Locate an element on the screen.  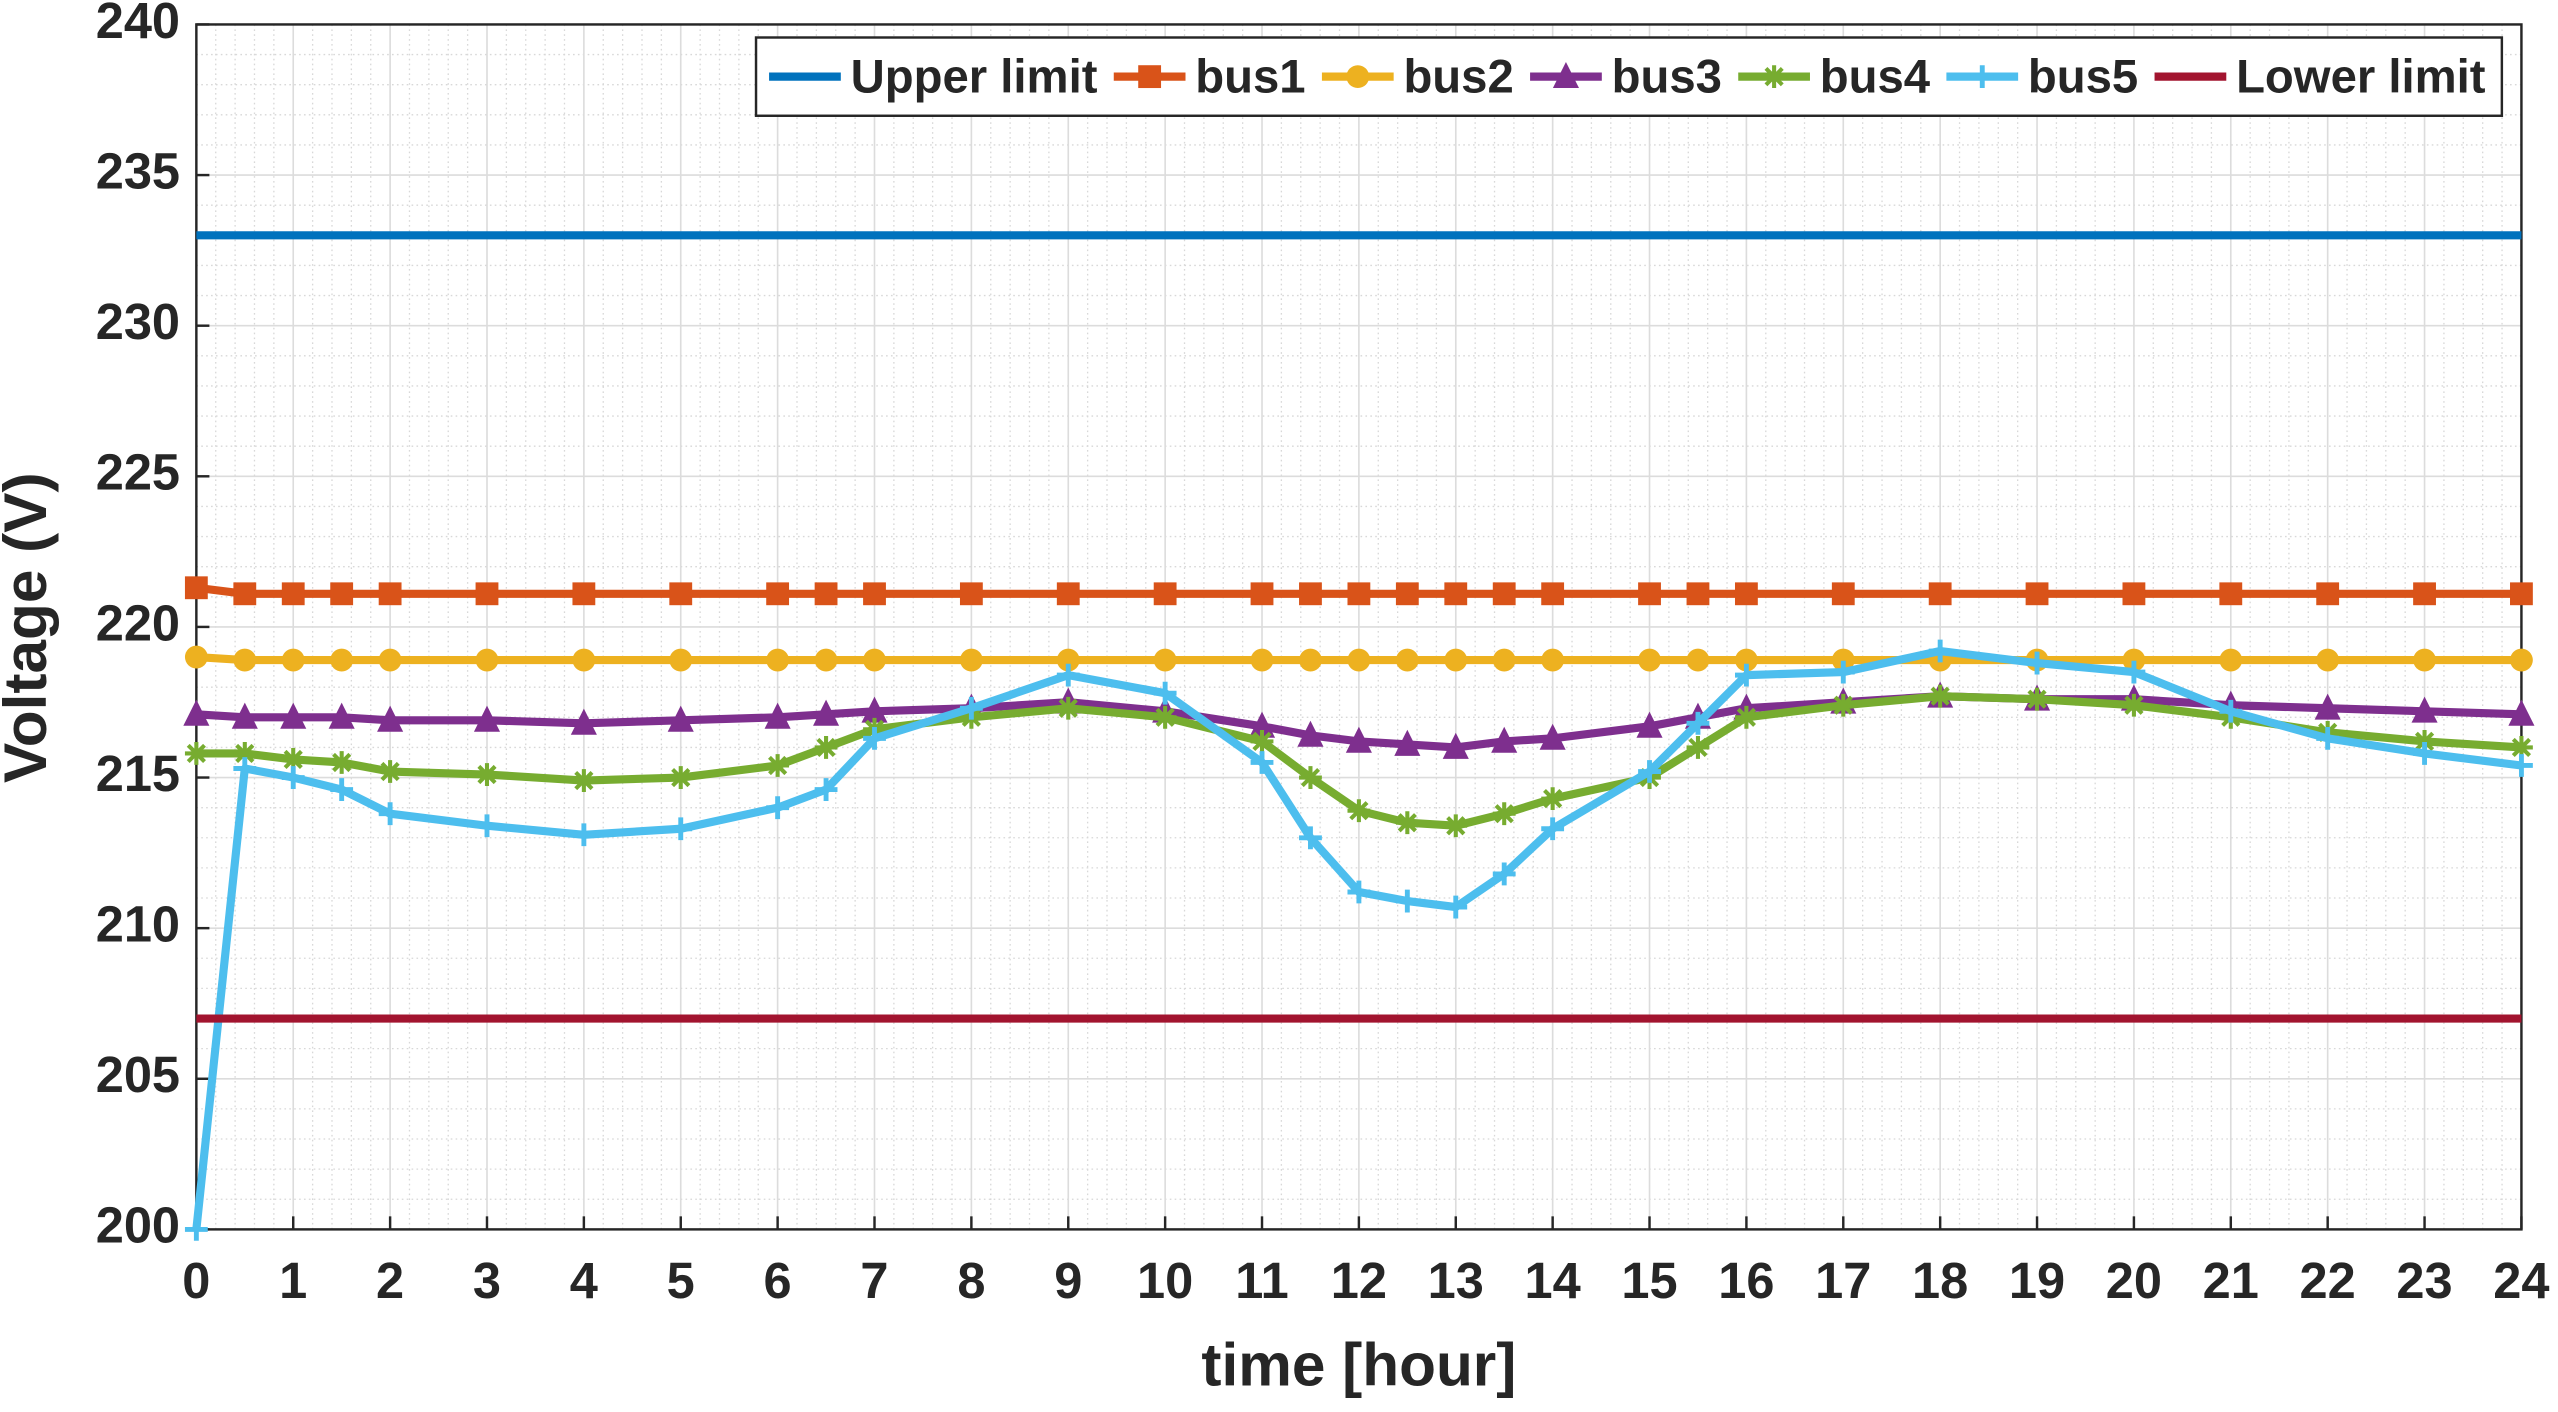
x-tick-label: 12 is located at coordinates (1359, 1280).